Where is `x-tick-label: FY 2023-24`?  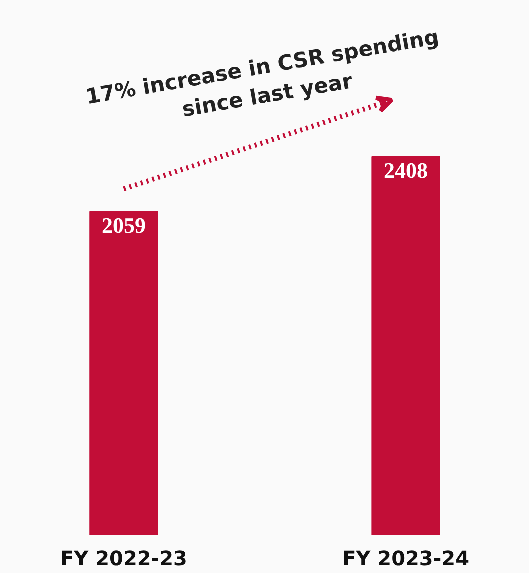 x-tick-label: FY 2023-24 is located at coordinates (406, 558).